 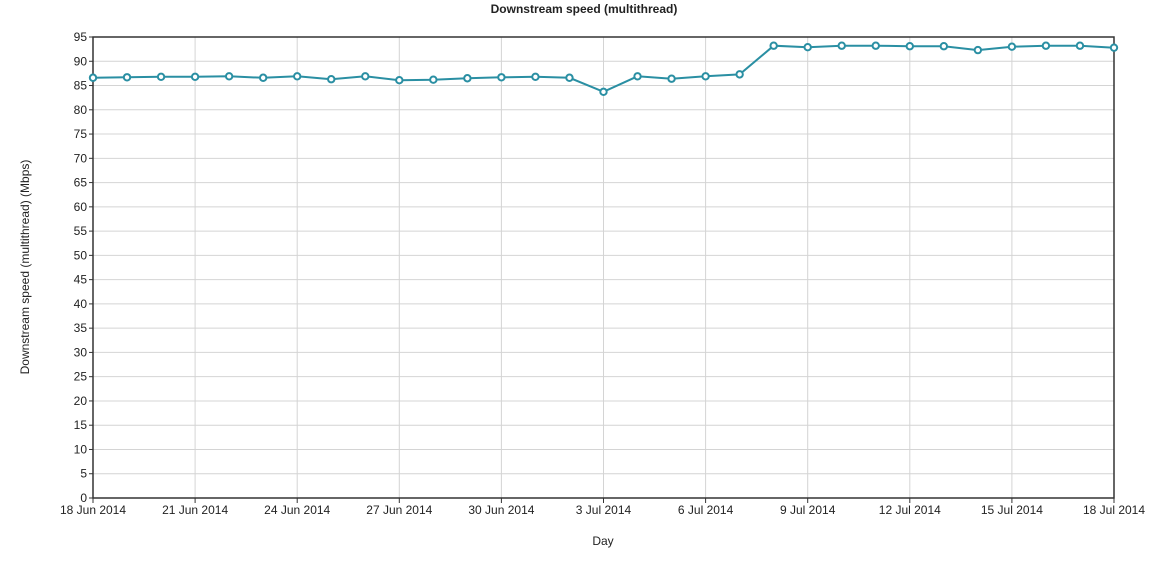 I want to click on y-tick-label: 80, so click(x=81, y=110).